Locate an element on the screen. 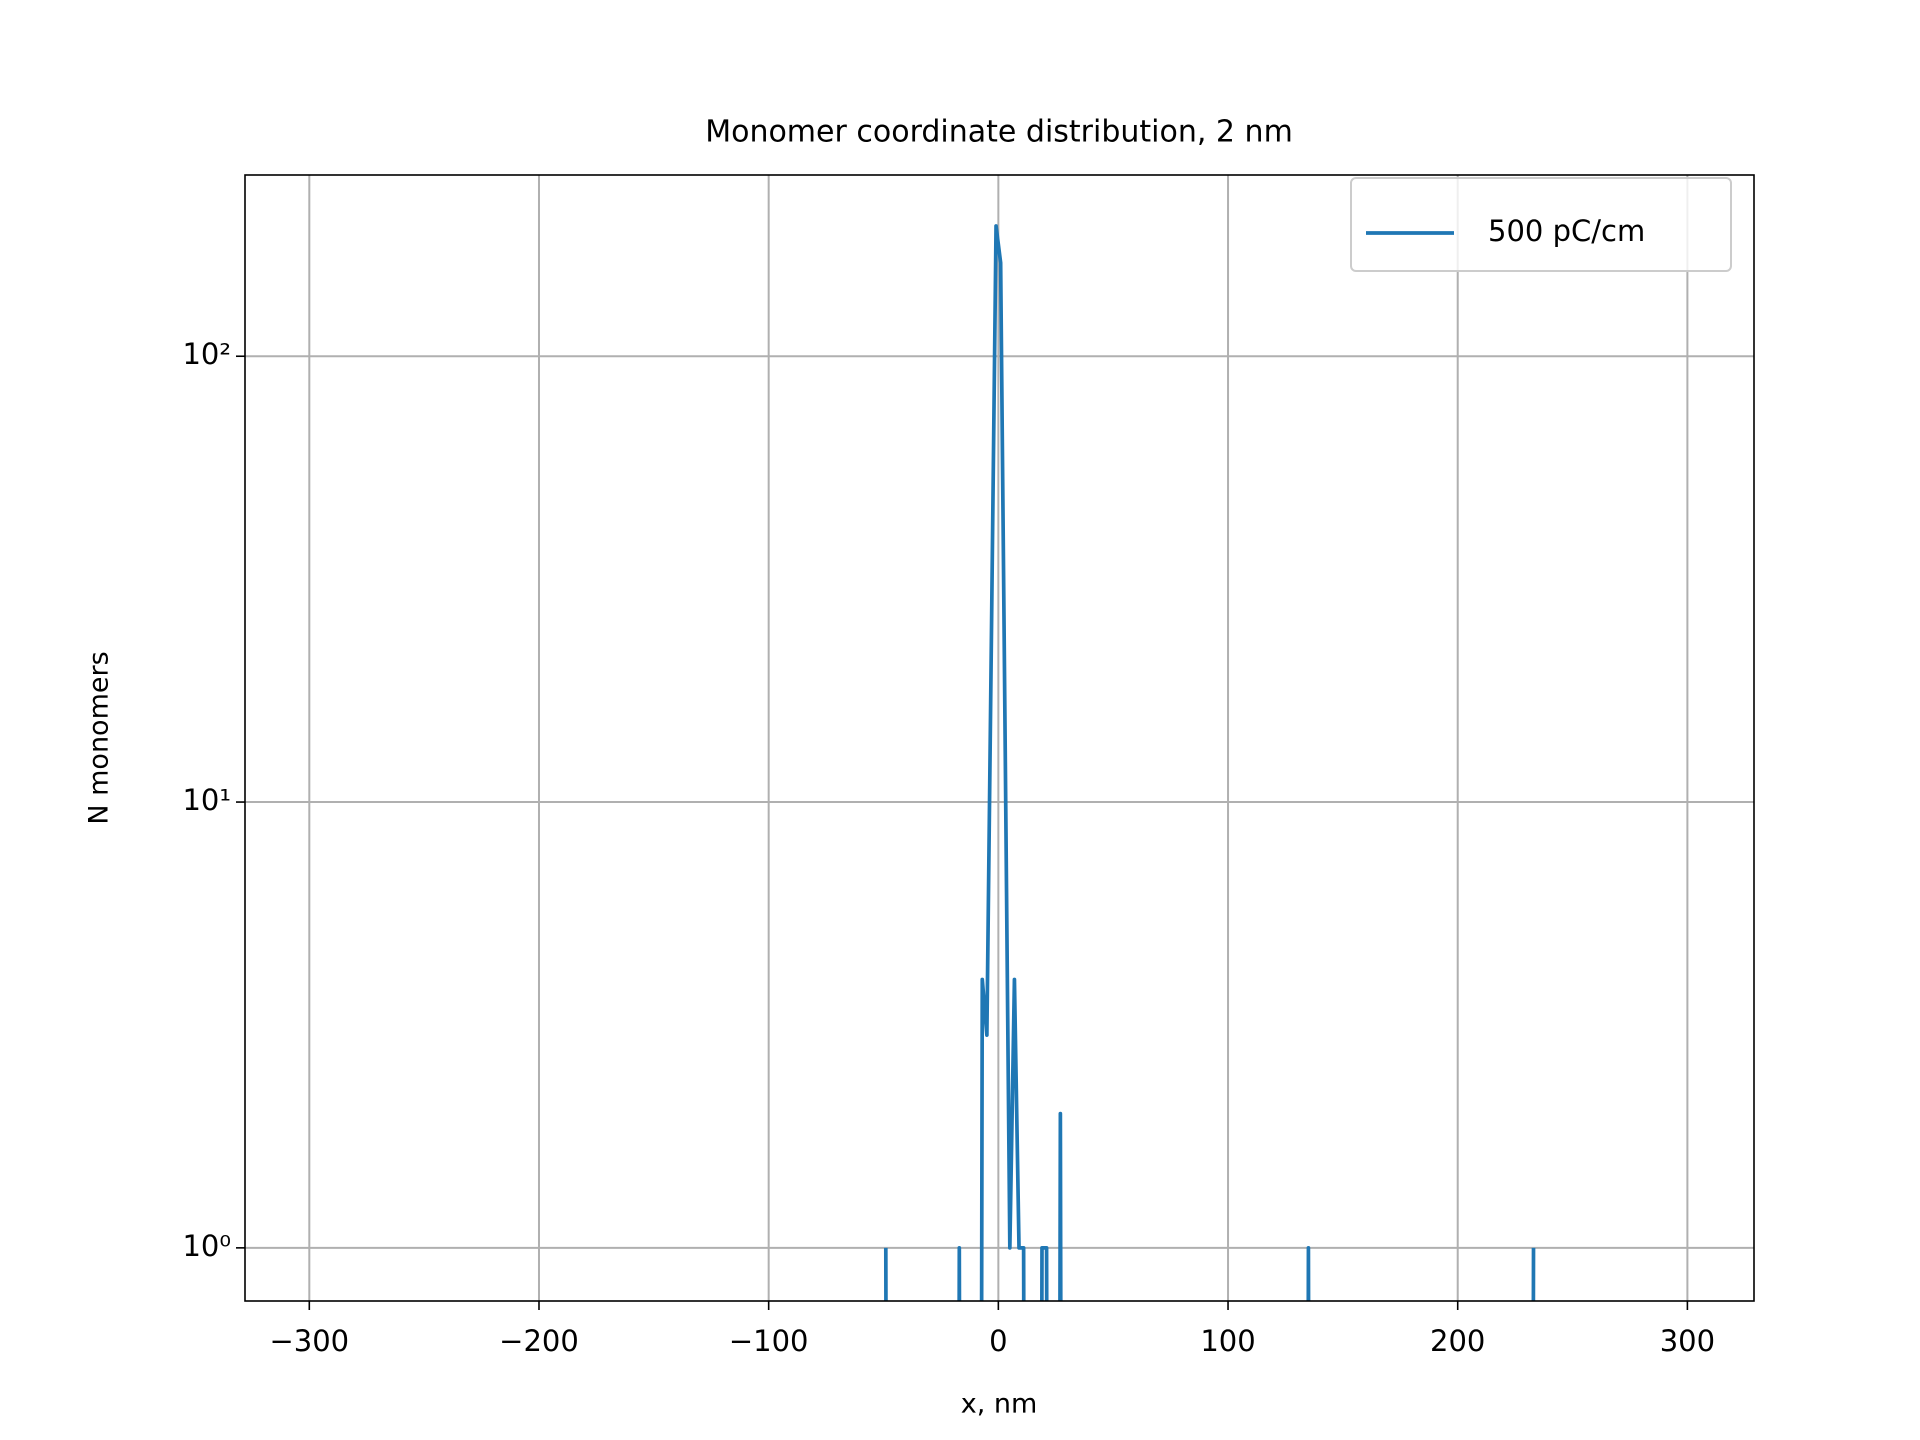 The height and width of the screenshot is (1440, 1920). legend-box is located at coordinates (1541, 224).